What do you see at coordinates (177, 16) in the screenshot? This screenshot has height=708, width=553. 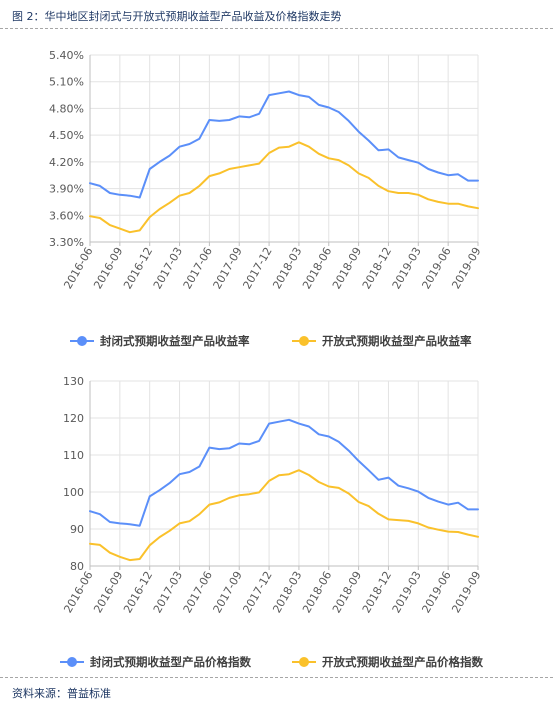 I see `figure-title: 图 2：华中地区封闭式与开放式预期收益型产品收益及价格指数走势` at bounding box center [177, 16].